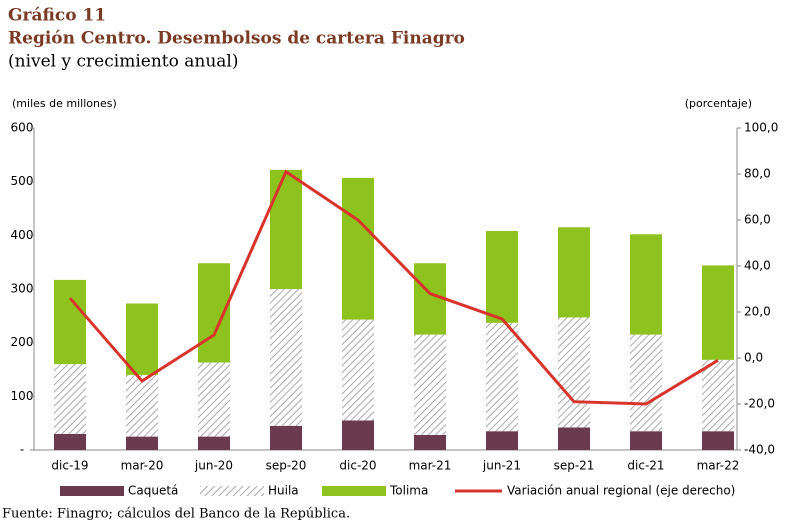 The height and width of the screenshot is (525, 786). I want to click on x-tick-label: dic-19, so click(69, 466).